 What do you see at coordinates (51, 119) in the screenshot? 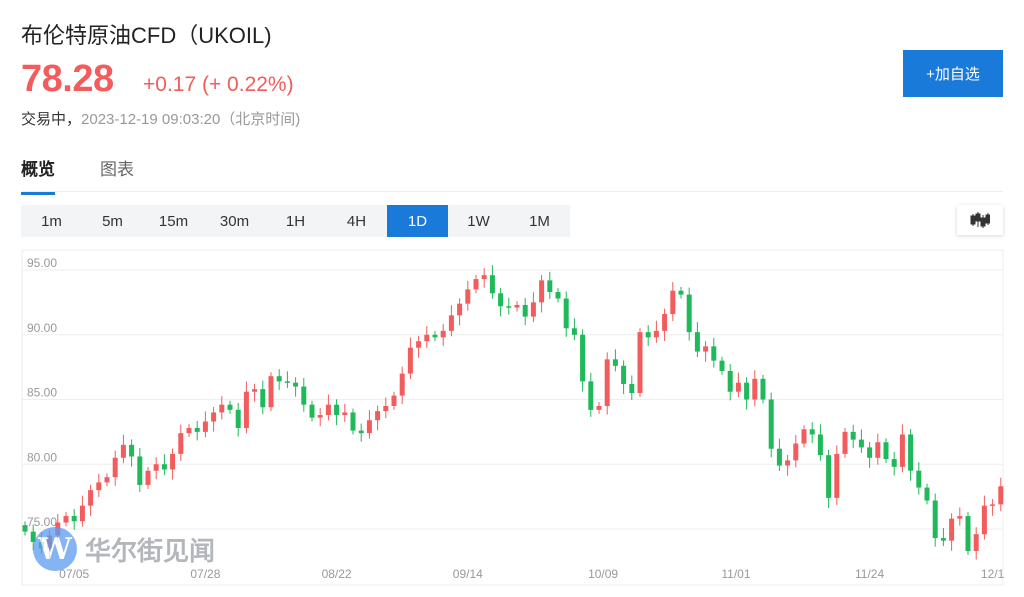
I see `status-label: 交易中，` at bounding box center [51, 119].